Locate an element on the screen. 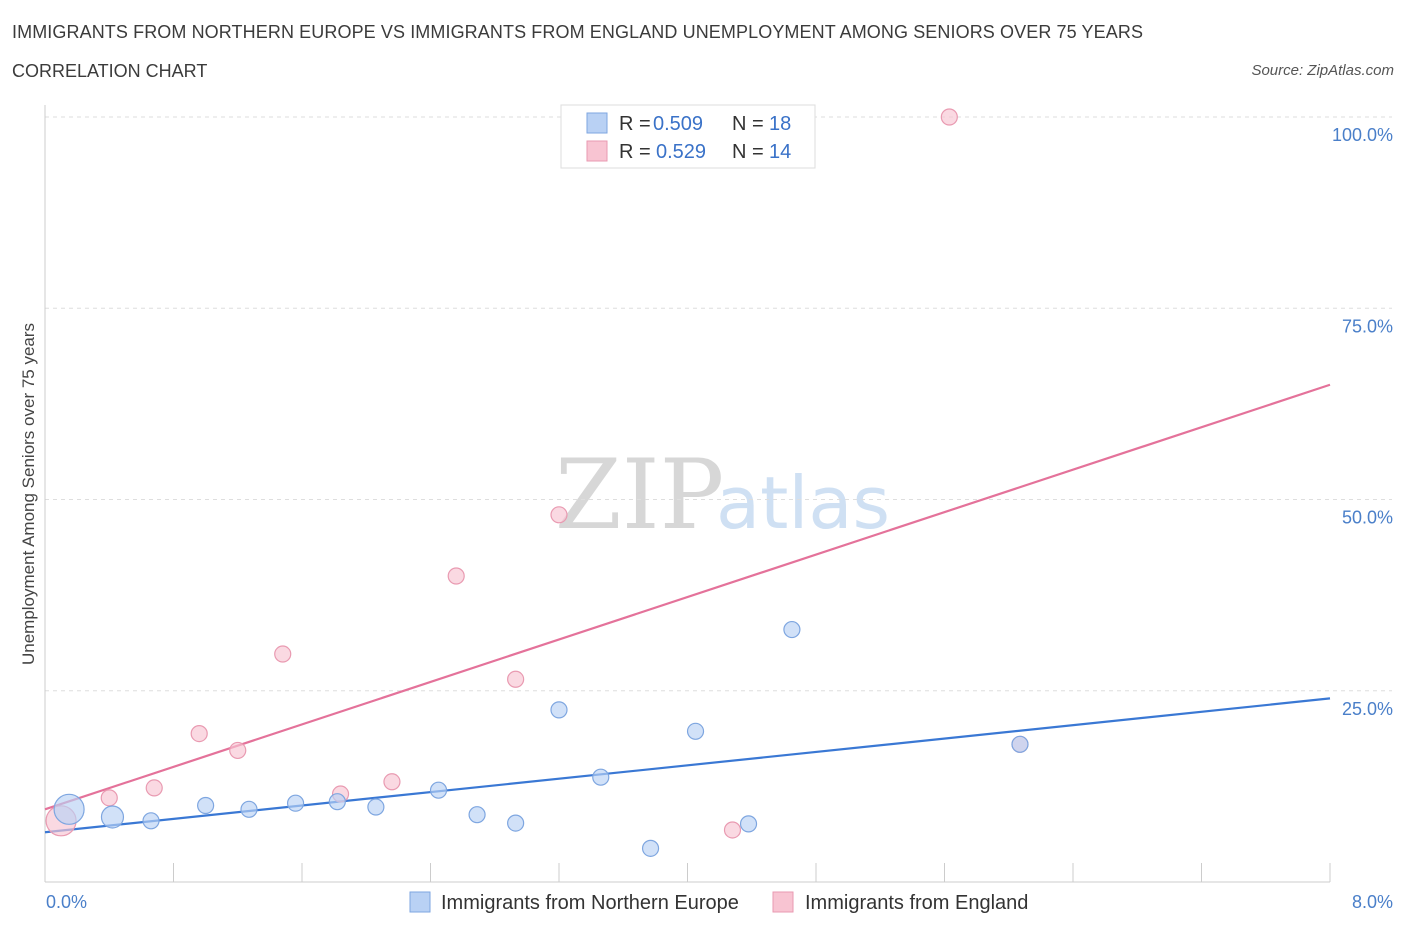  series-legend-label-pink: Immigrants from England is located at coordinates (916, 903).